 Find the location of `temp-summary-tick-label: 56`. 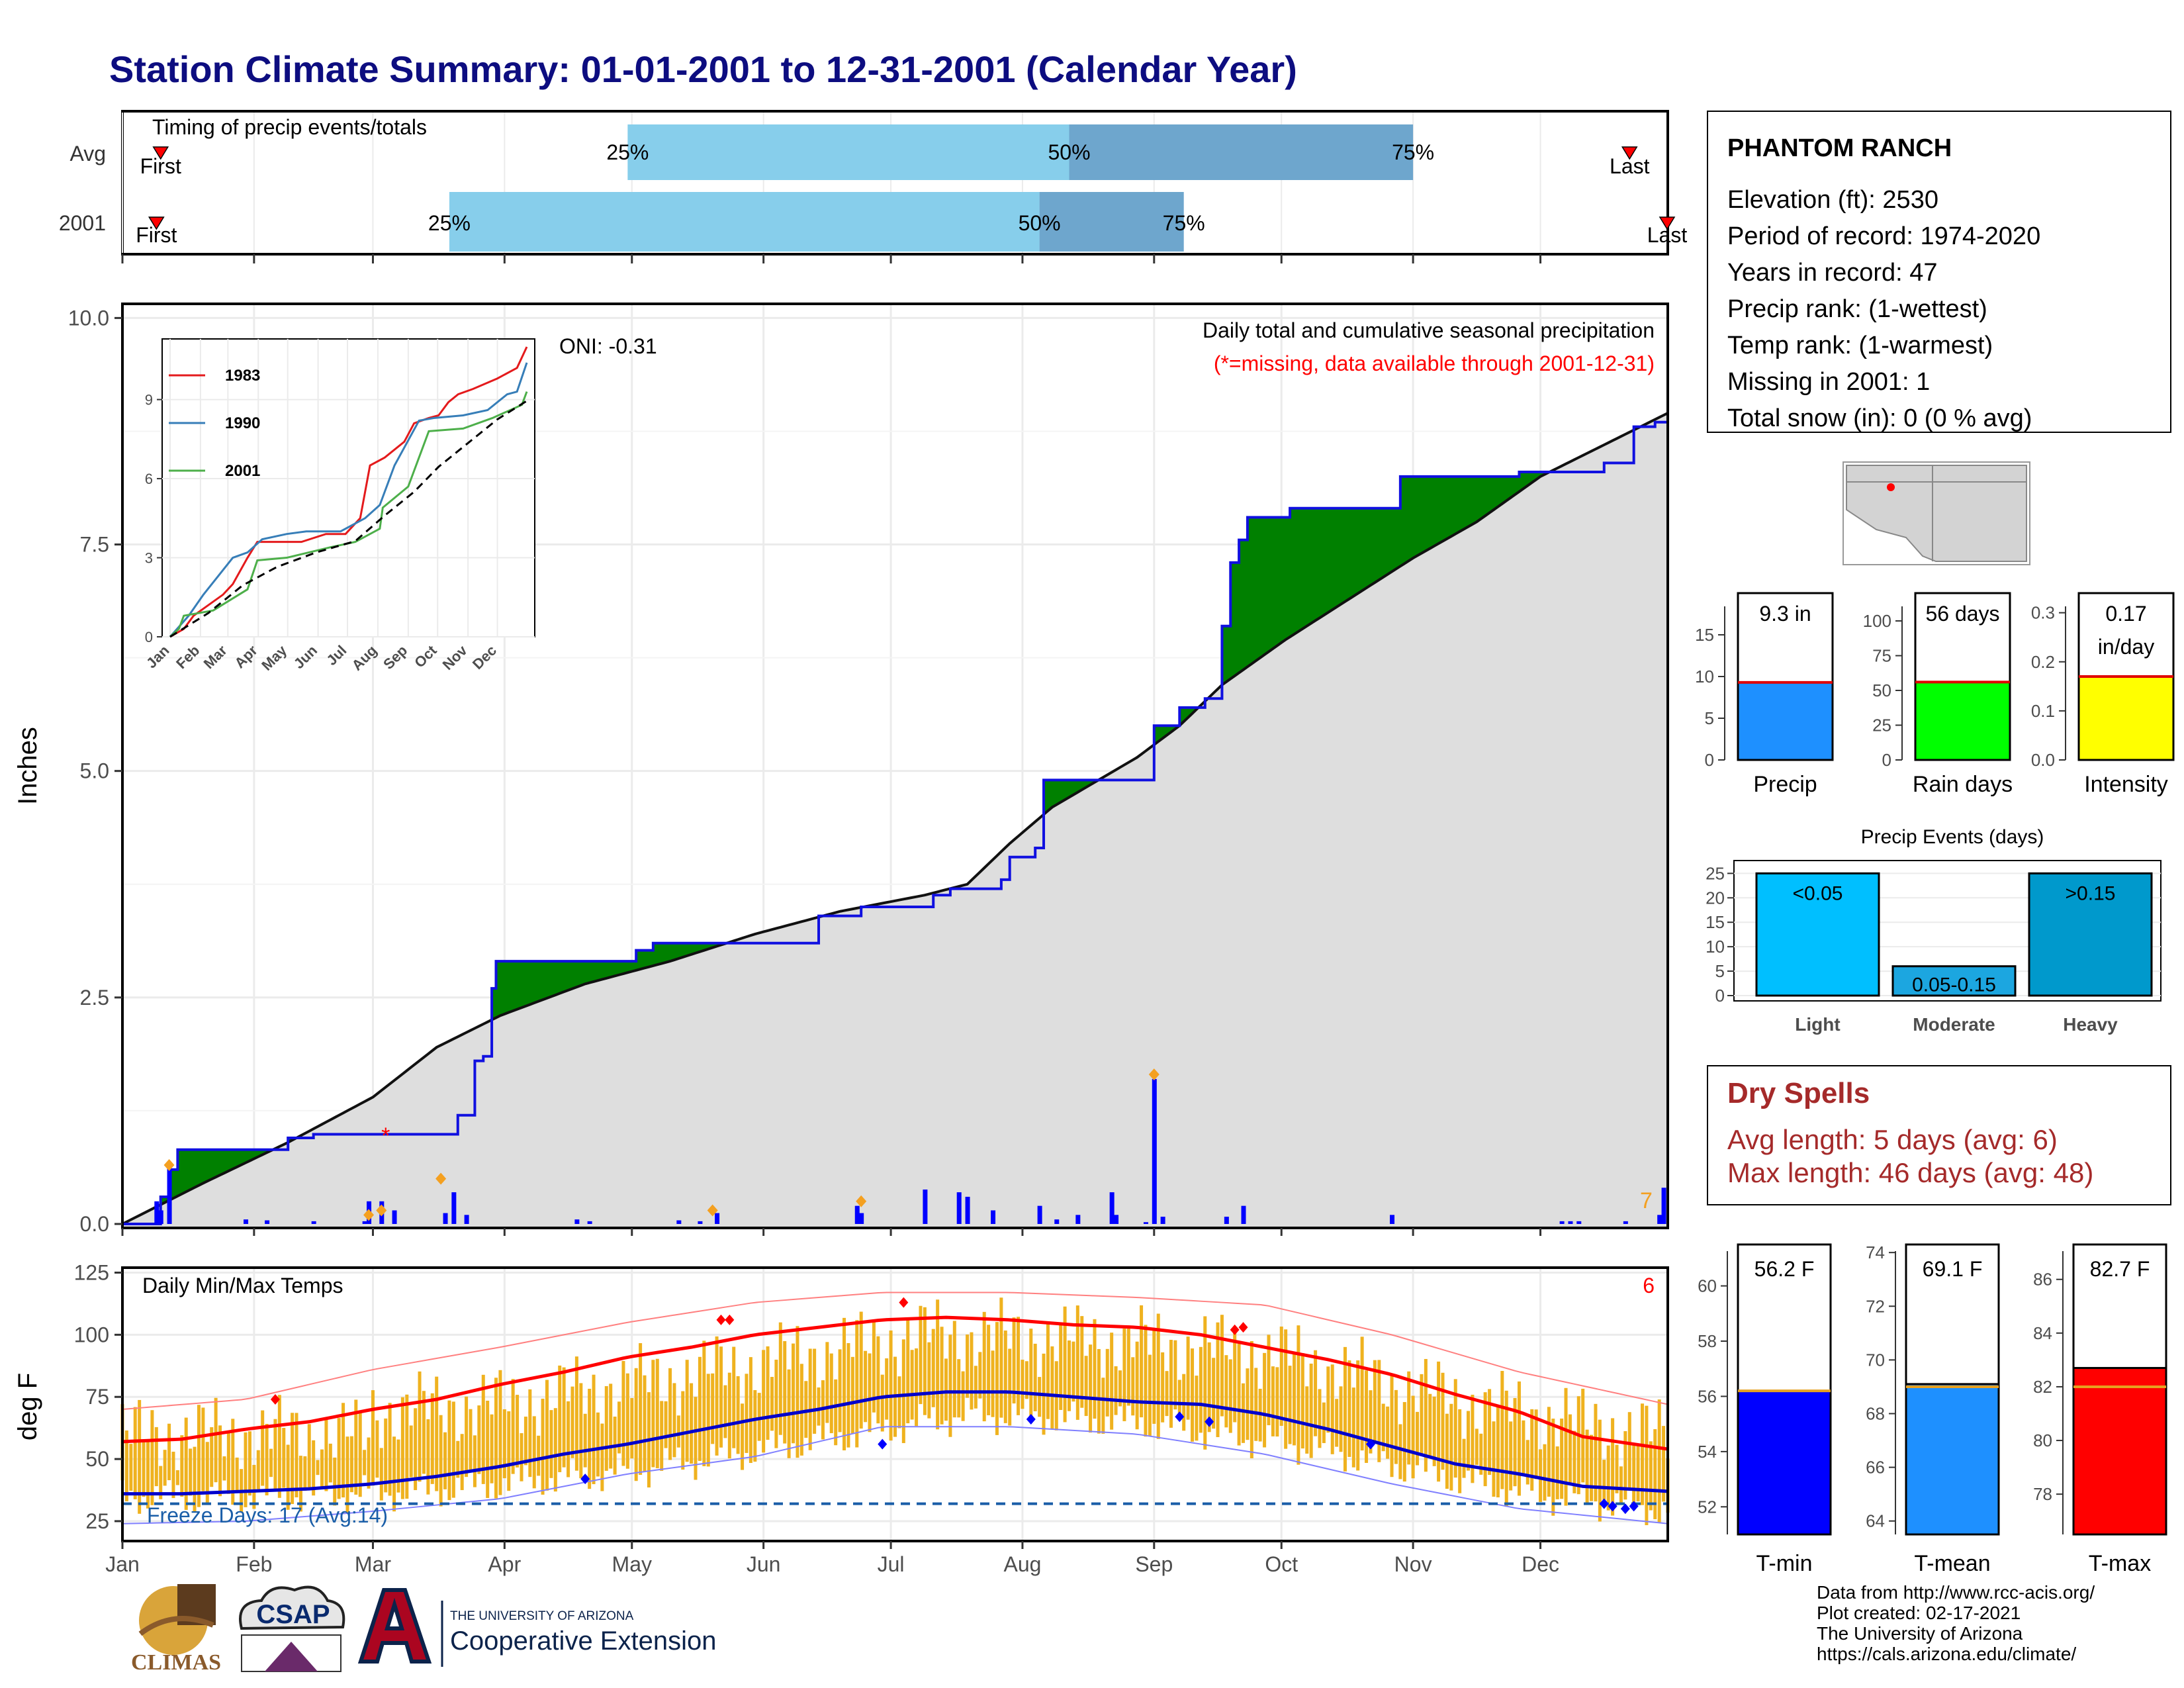

temp-summary-tick-label: 56 is located at coordinates (1707, 1396).